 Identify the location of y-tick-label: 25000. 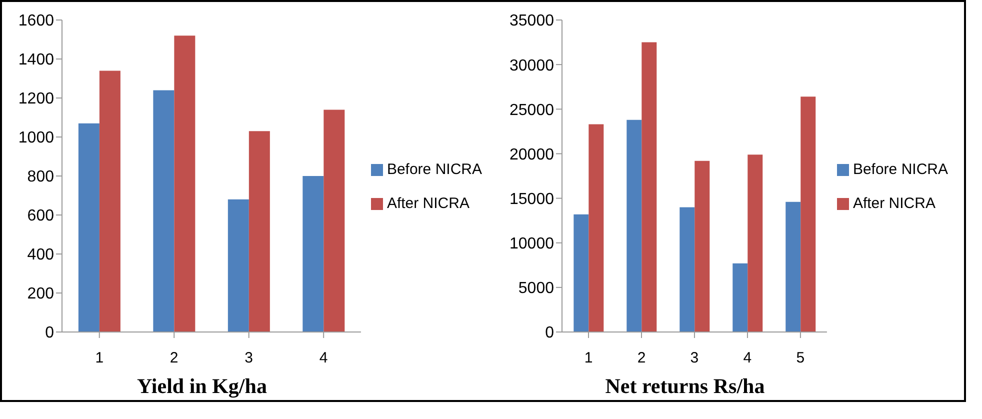
(532, 110).